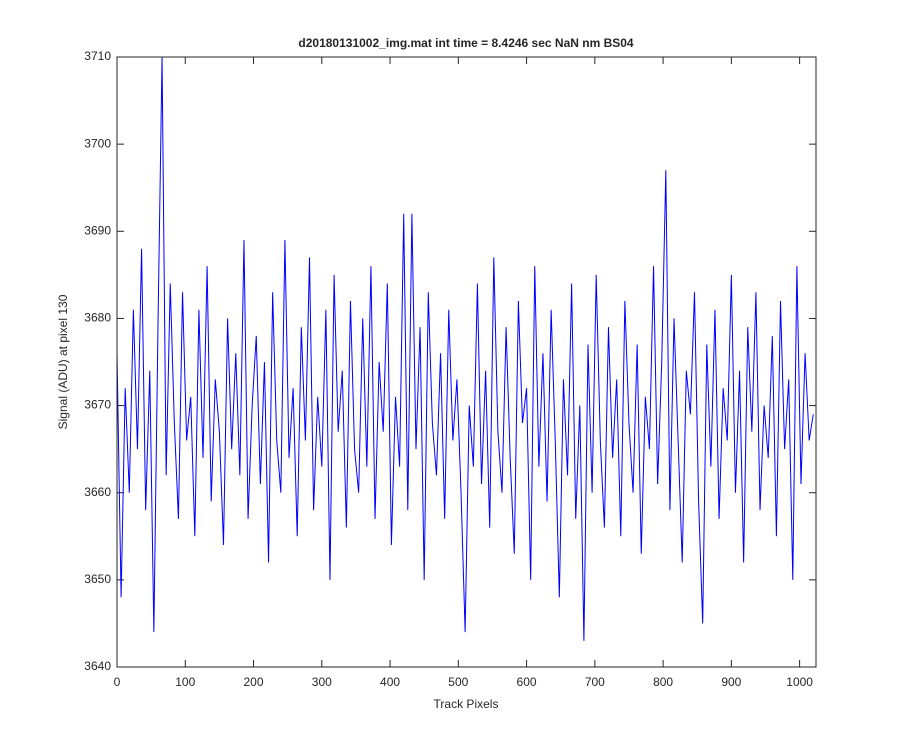  What do you see at coordinates (731, 682) in the screenshot?
I see `x-tick-label: 900` at bounding box center [731, 682].